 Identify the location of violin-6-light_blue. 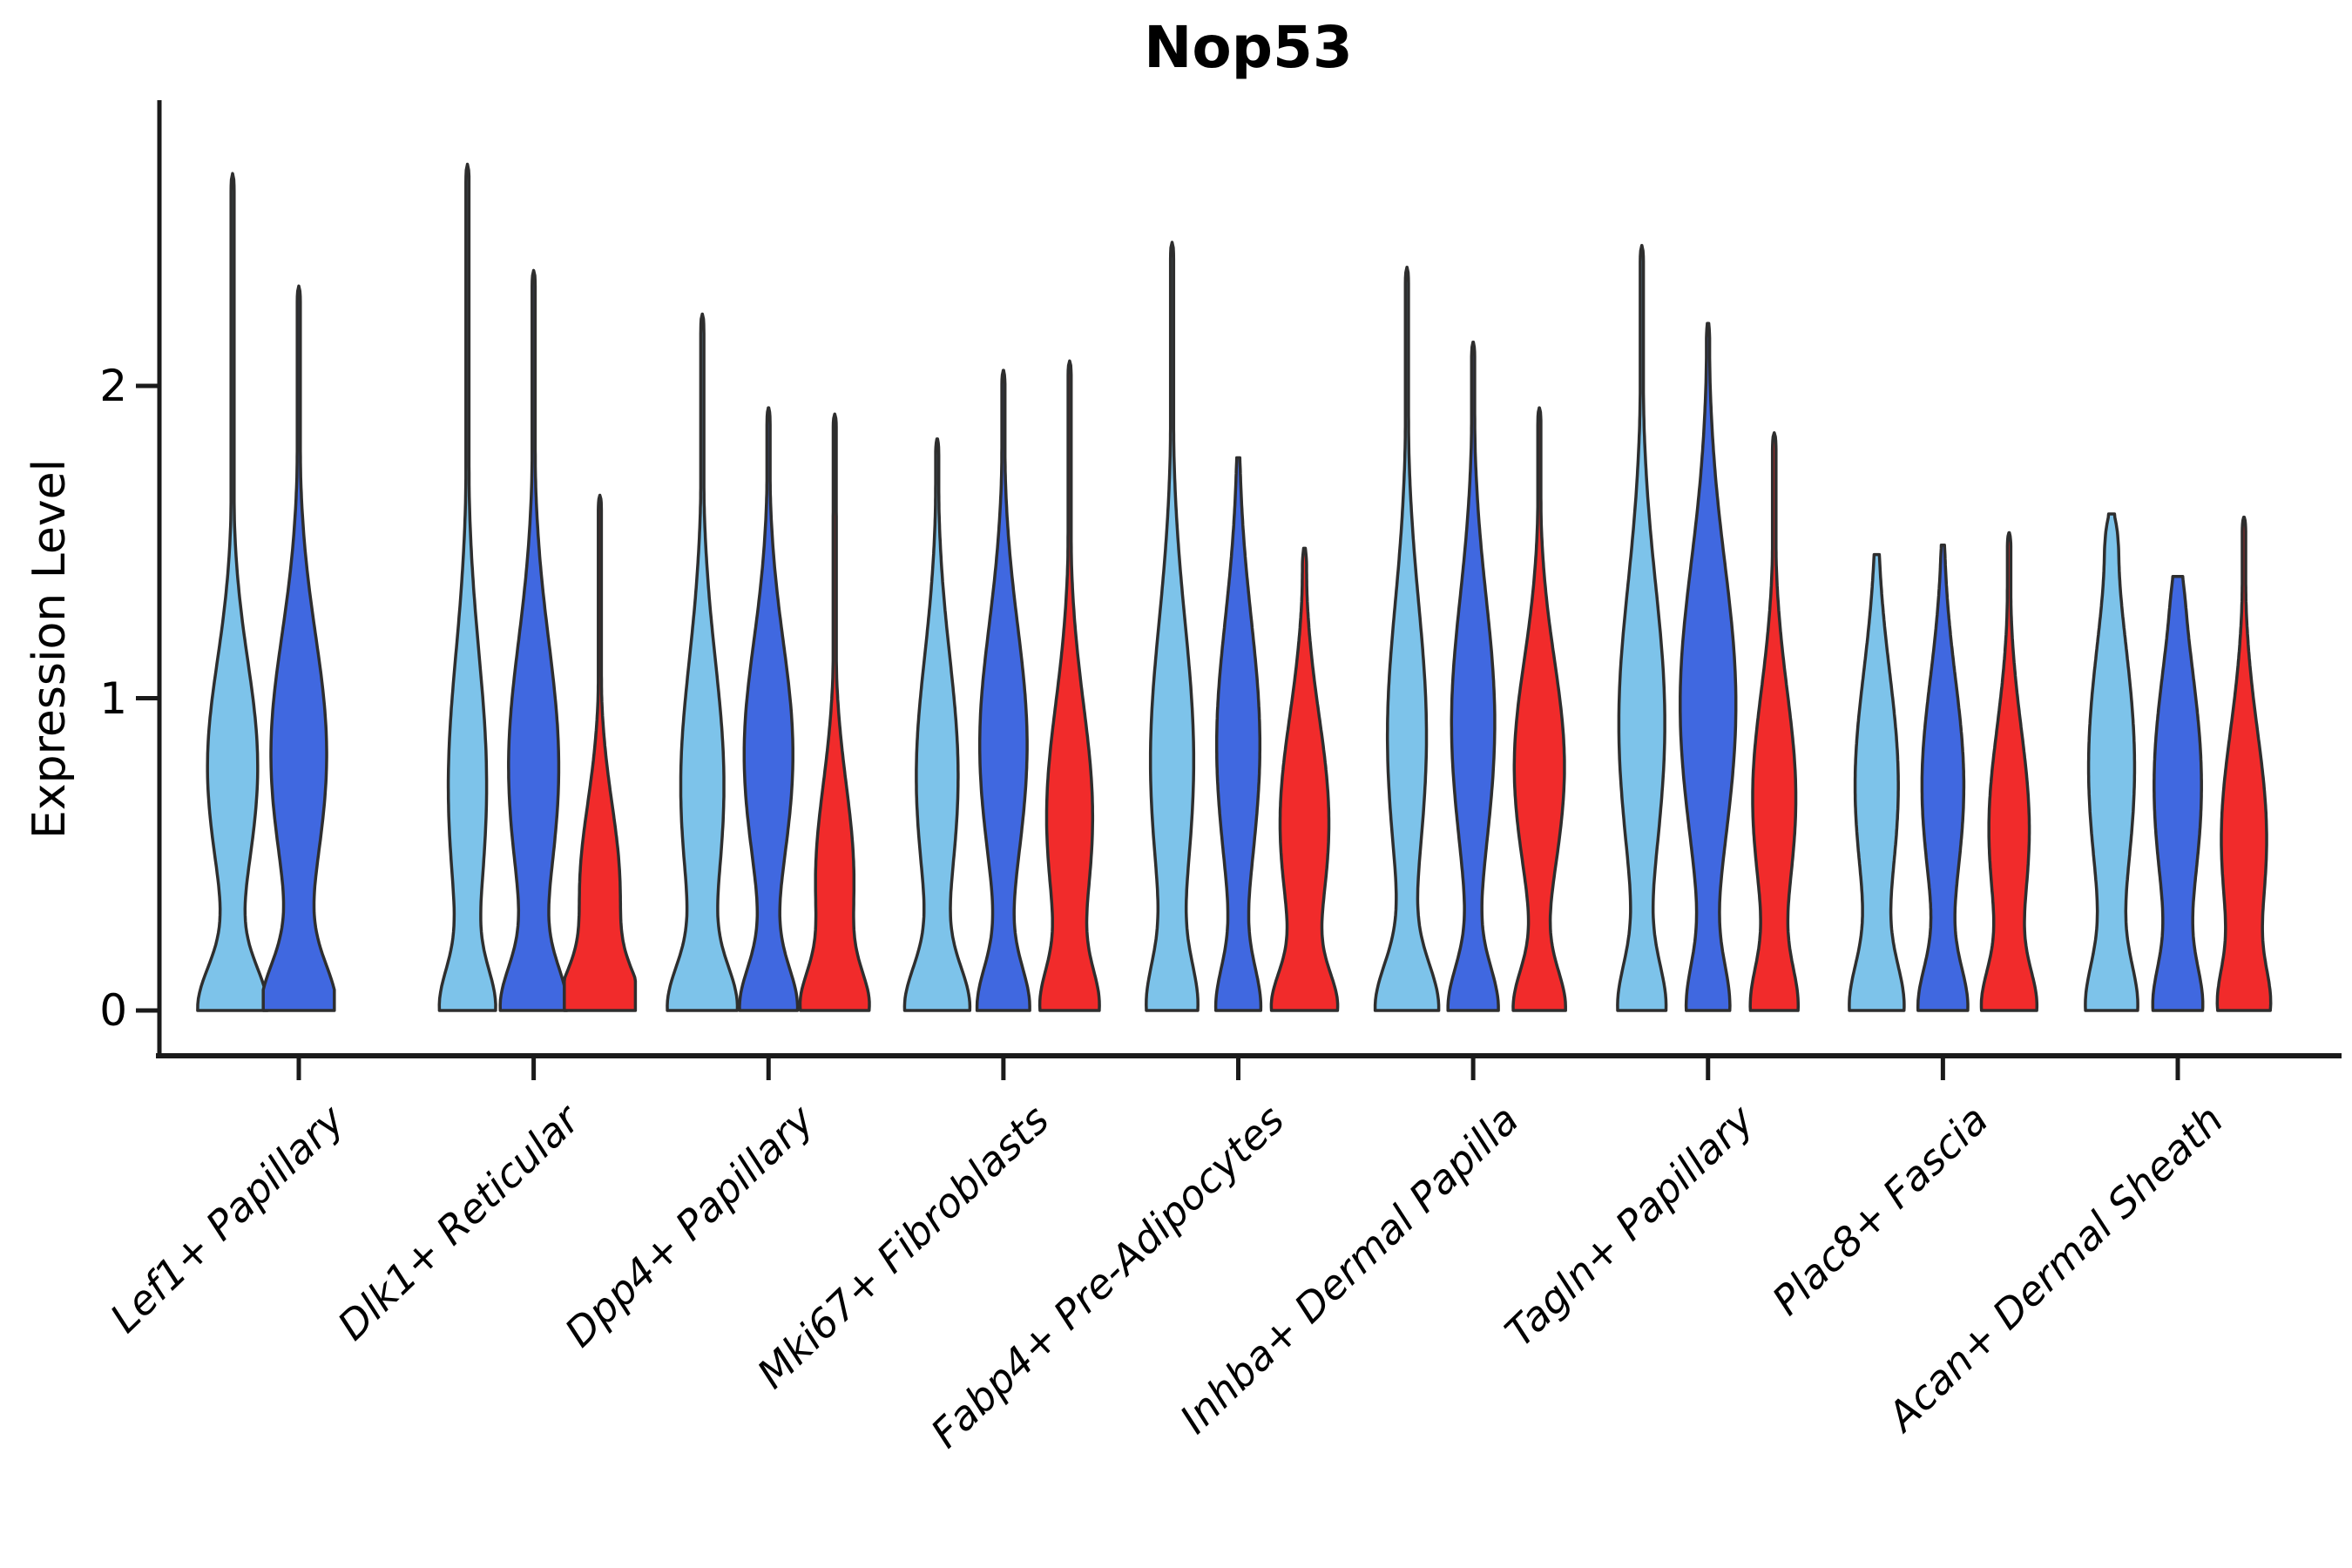
(1642, 628).